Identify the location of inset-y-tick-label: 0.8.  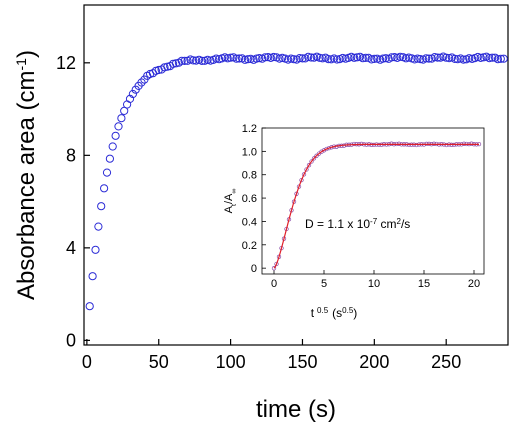
(249, 176).